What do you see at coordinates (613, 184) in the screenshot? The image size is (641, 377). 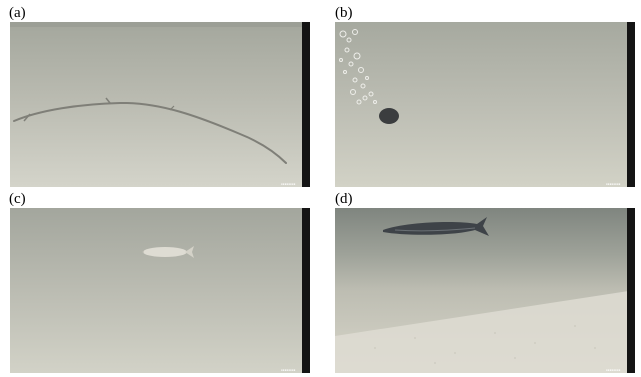 I see `timestamp-b: ▪▪▪▪▪▪▪▪` at bounding box center [613, 184].